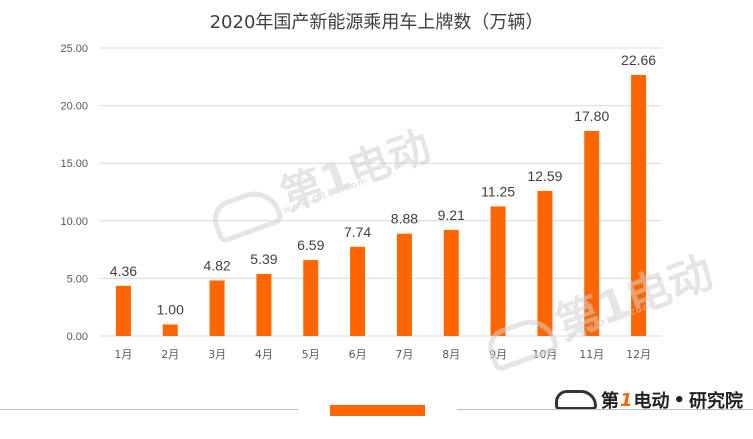  I want to click on brand-suffix: 研究院, so click(716, 401).